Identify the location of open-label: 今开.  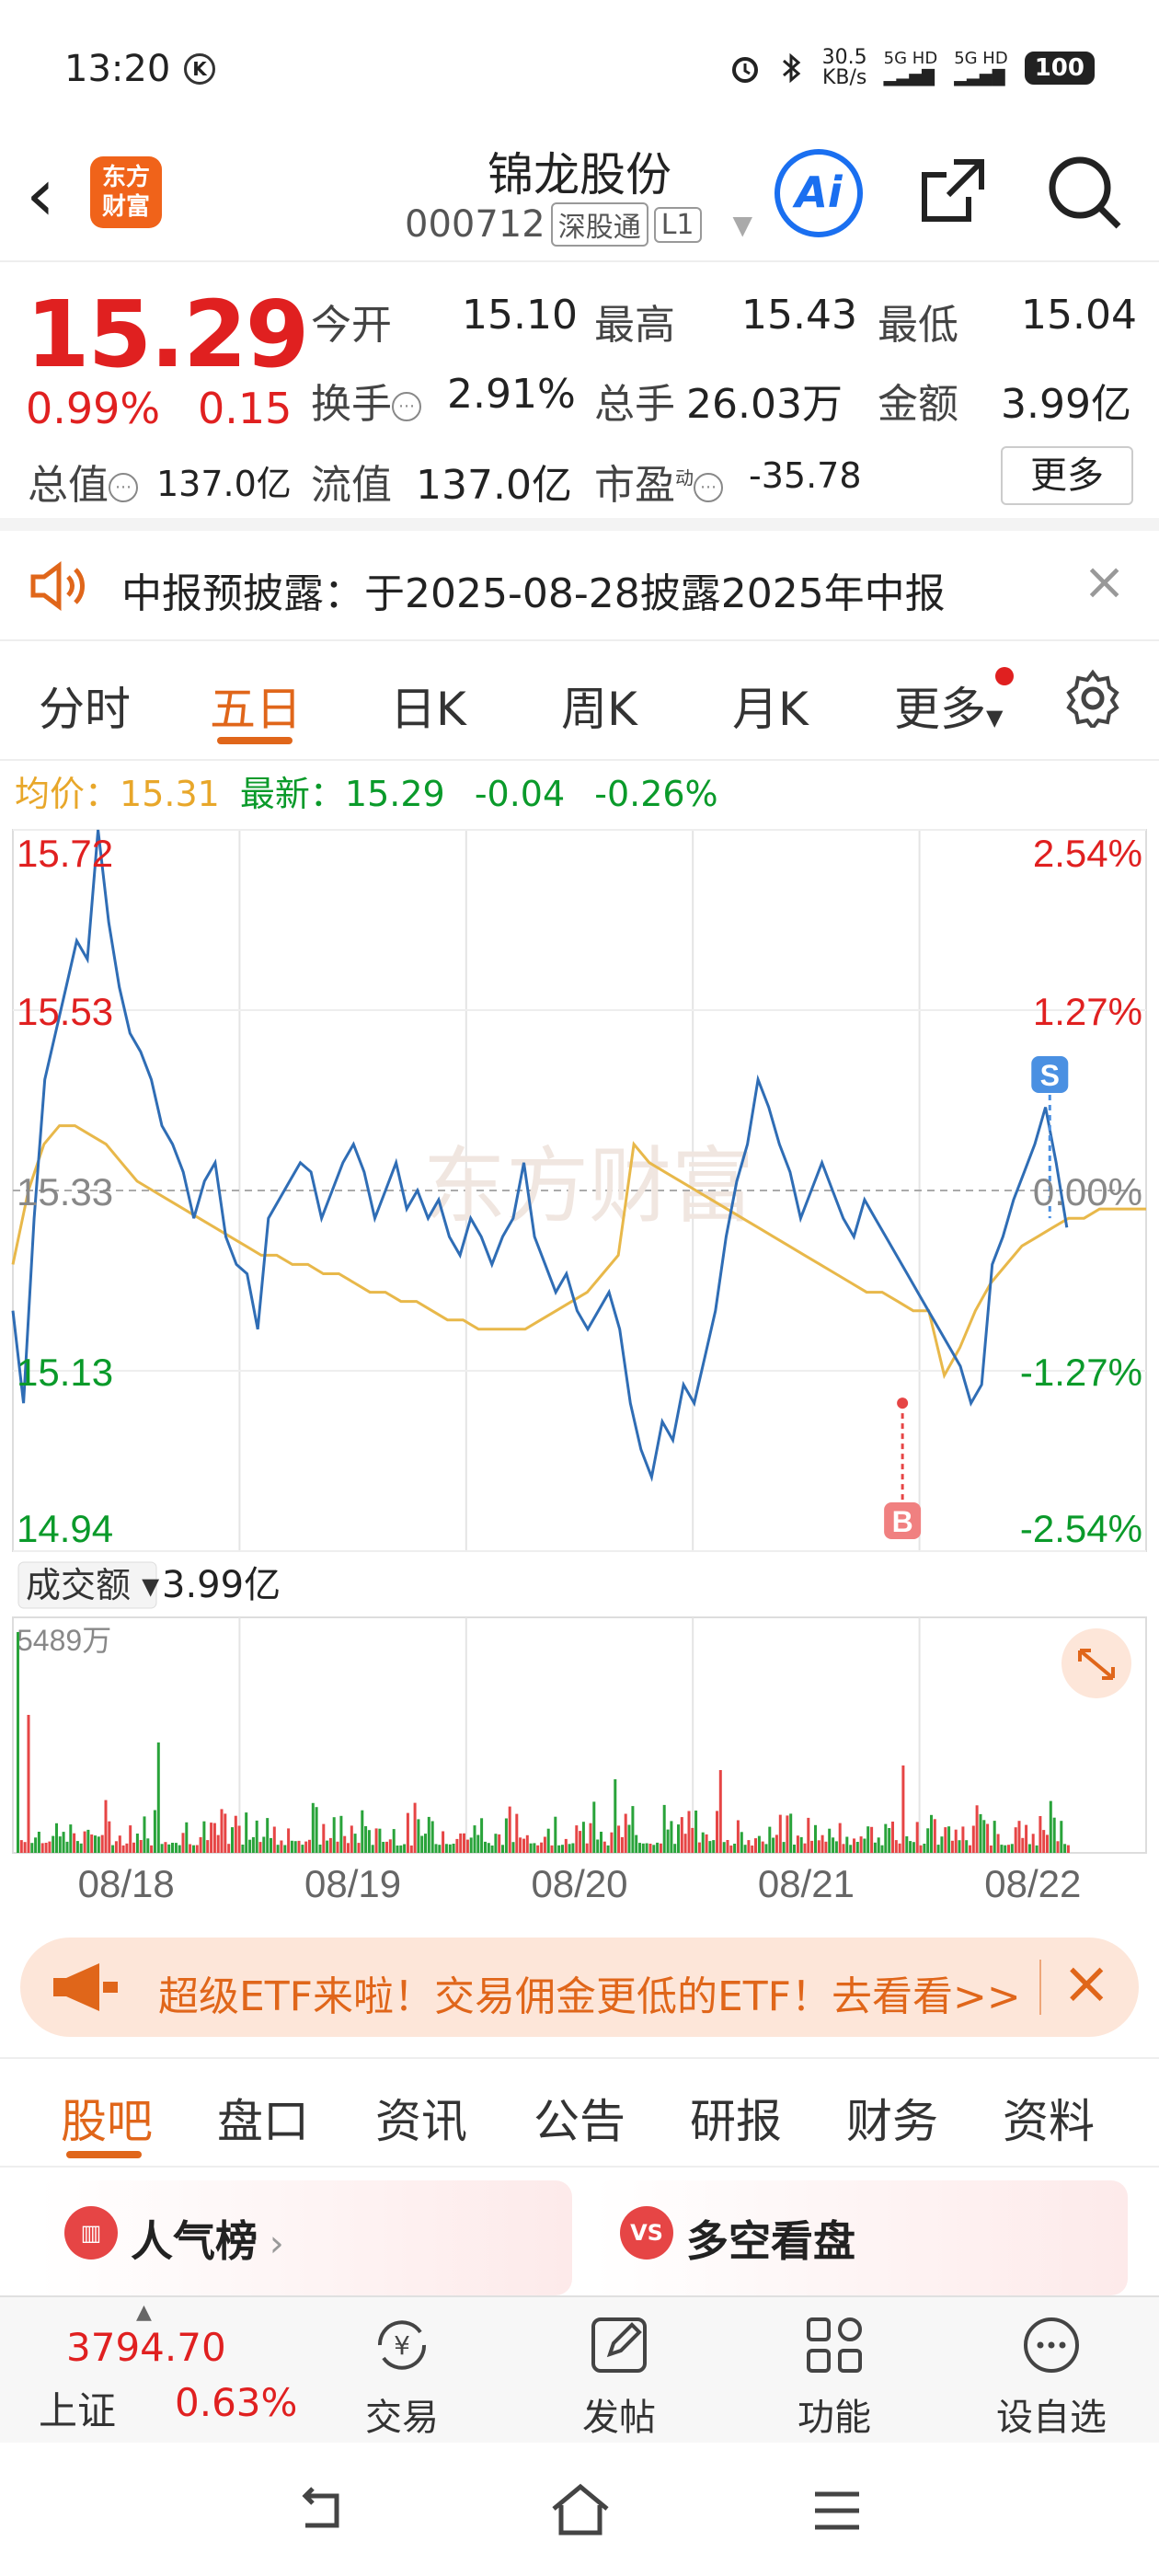
(351, 325).